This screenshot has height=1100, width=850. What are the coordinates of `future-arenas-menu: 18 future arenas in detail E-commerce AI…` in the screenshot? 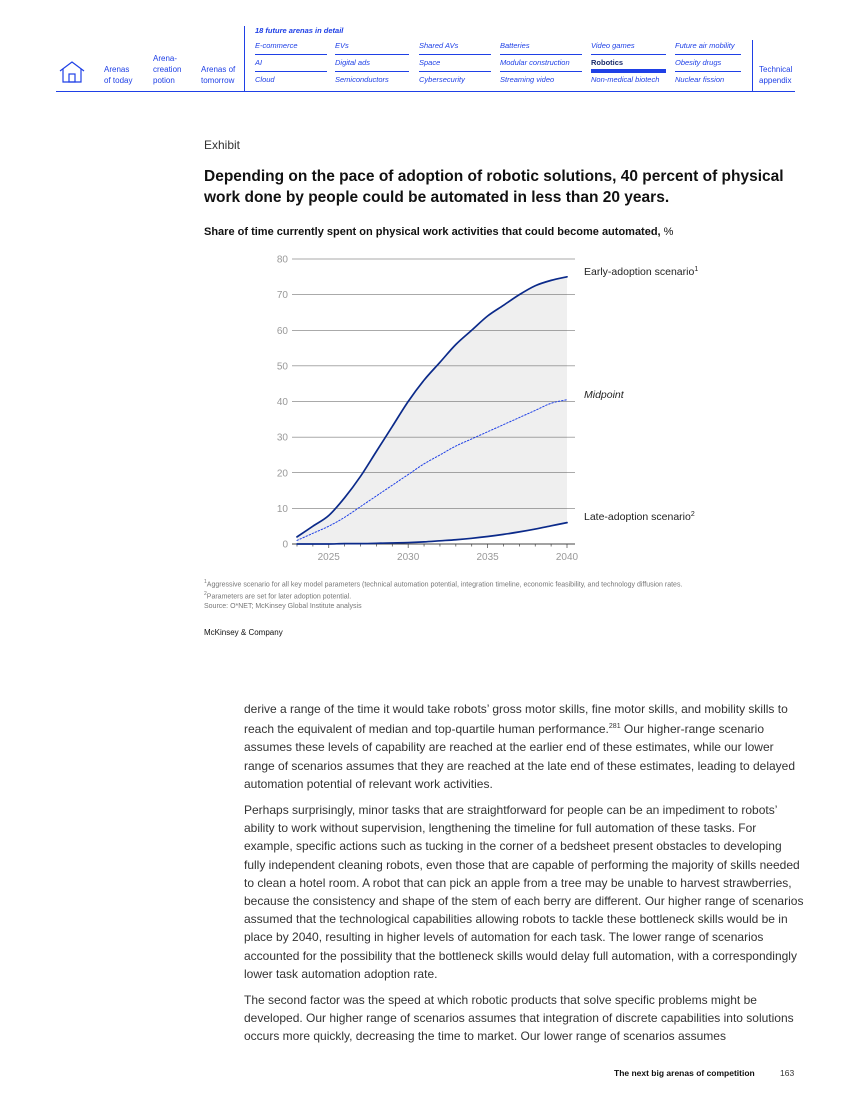 It's located at (498, 59).